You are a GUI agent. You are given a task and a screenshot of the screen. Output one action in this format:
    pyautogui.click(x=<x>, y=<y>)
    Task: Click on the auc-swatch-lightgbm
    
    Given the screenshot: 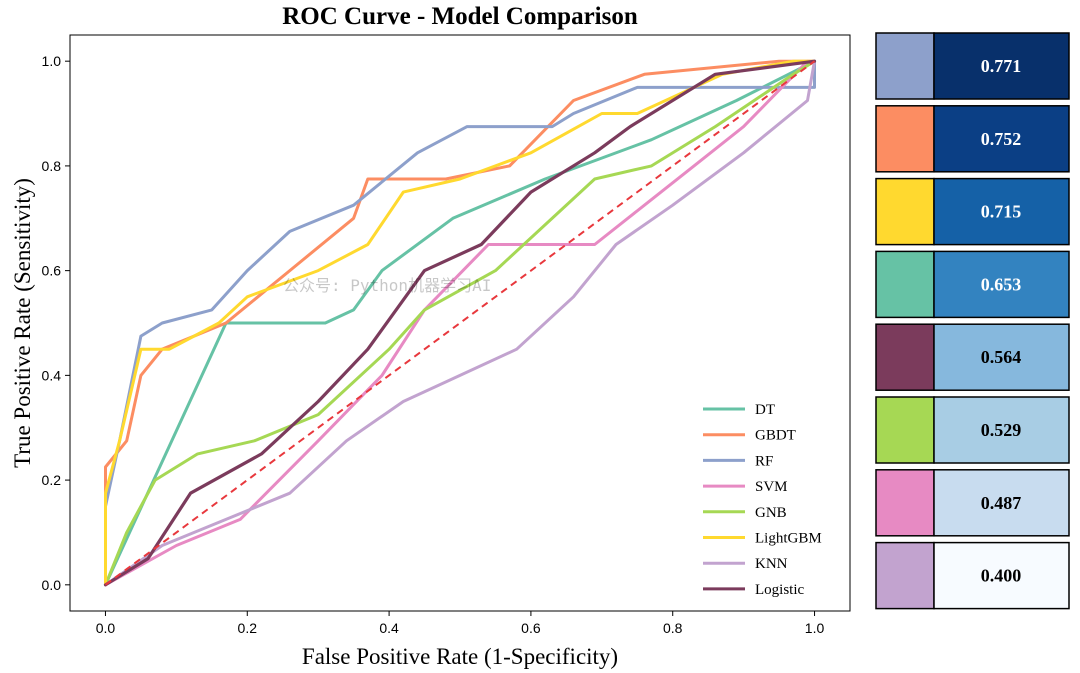 What is the action you would take?
    pyautogui.click(x=905, y=211)
    